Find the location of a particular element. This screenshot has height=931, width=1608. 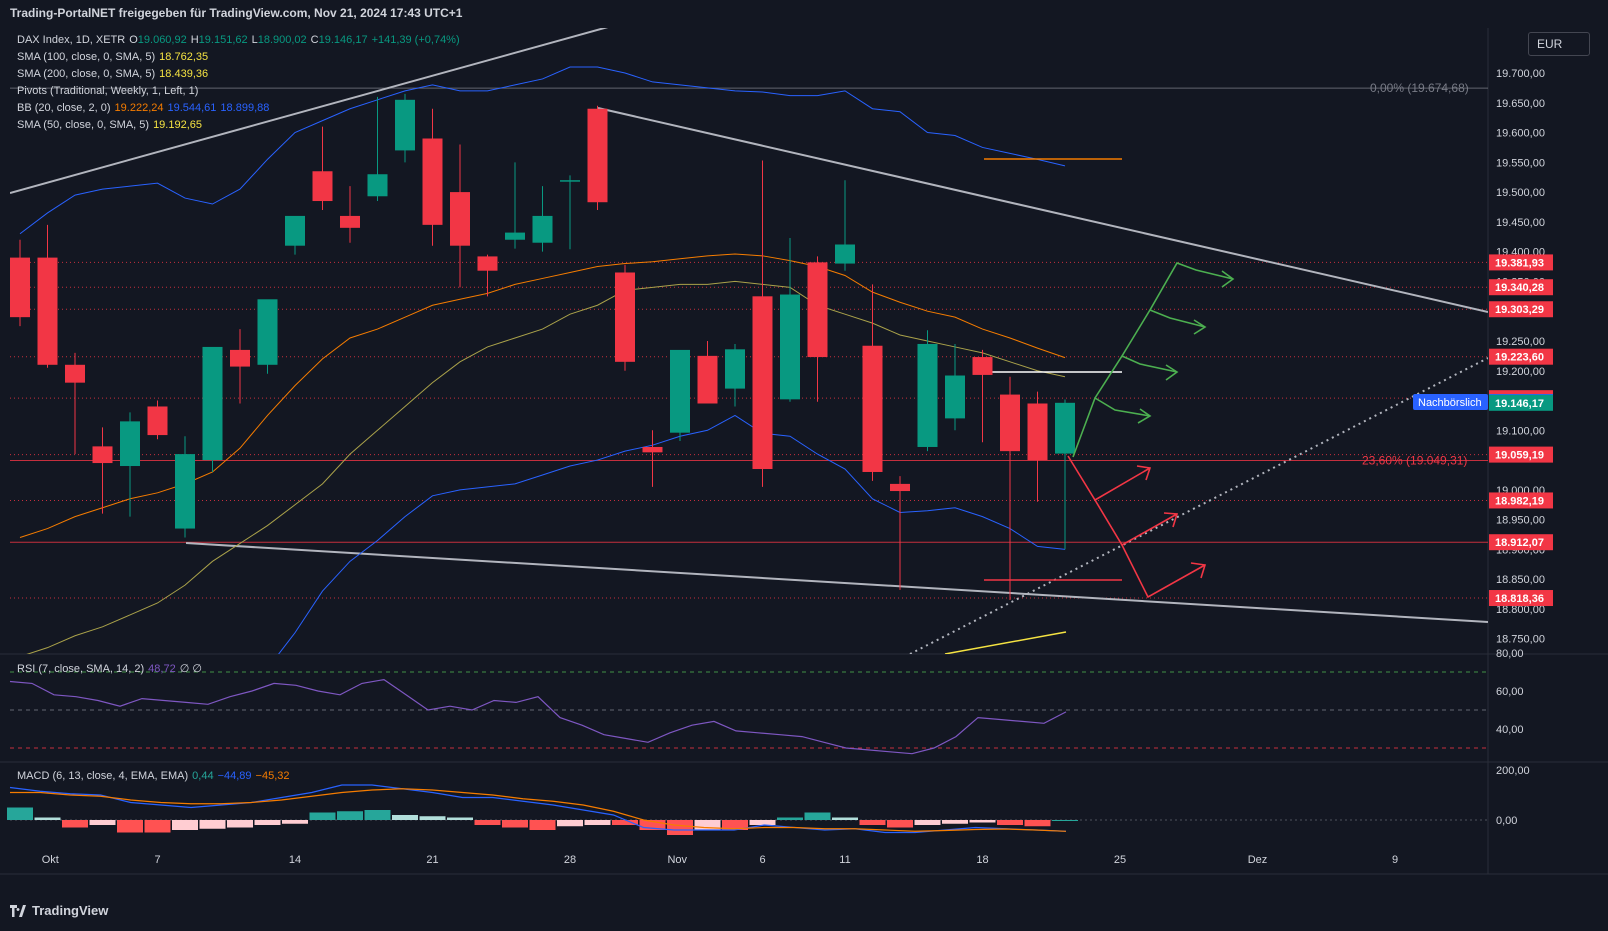

macd-tick-label: 200,00 is located at coordinates (1513, 771).